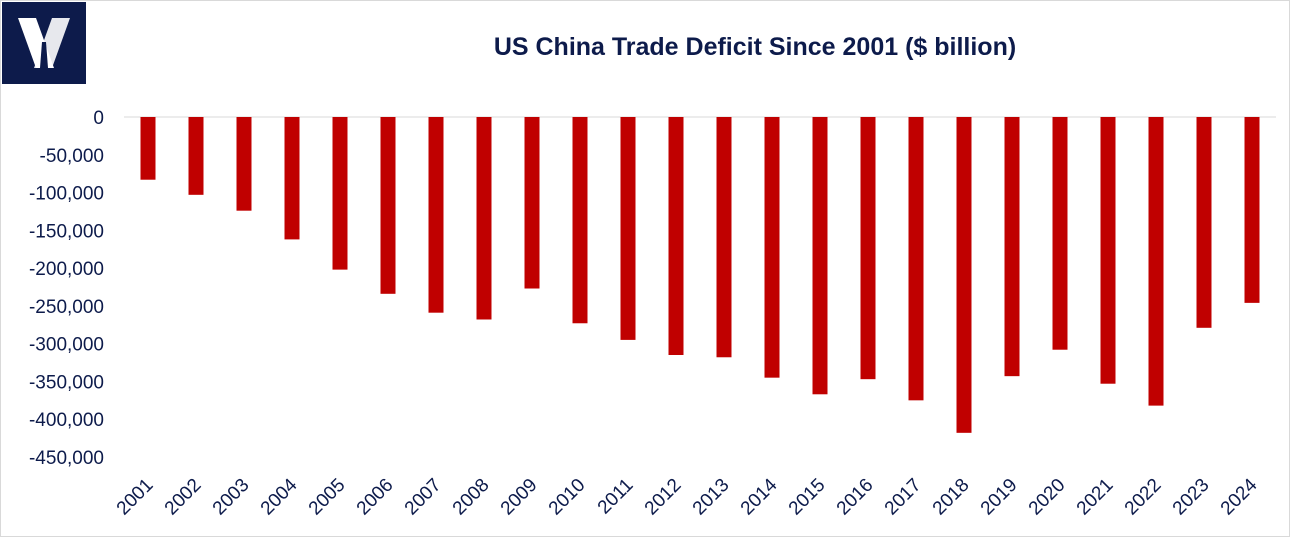 This screenshot has height=539, width=1292. I want to click on x-tick-label: 2005, so click(327, 497).